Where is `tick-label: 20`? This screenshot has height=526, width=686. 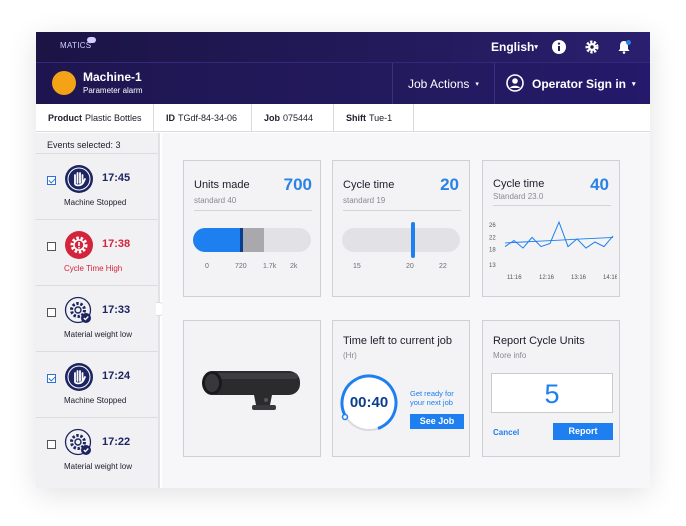
tick-label: 20 is located at coordinates (410, 266).